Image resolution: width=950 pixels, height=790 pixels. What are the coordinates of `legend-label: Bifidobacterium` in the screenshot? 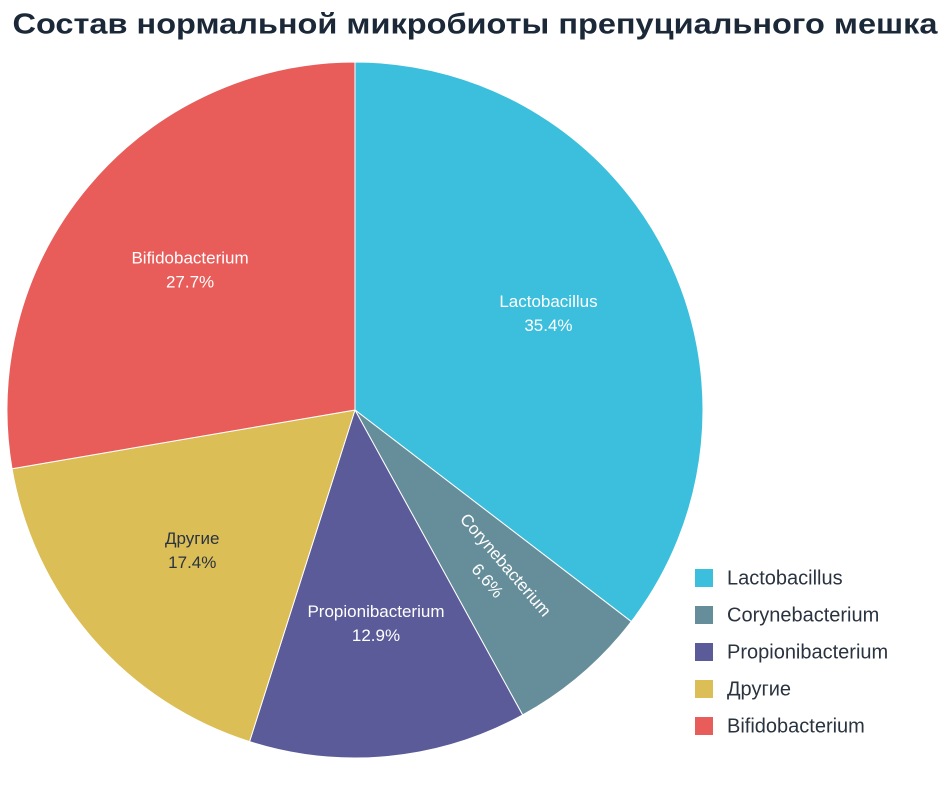 It's located at (796, 726).